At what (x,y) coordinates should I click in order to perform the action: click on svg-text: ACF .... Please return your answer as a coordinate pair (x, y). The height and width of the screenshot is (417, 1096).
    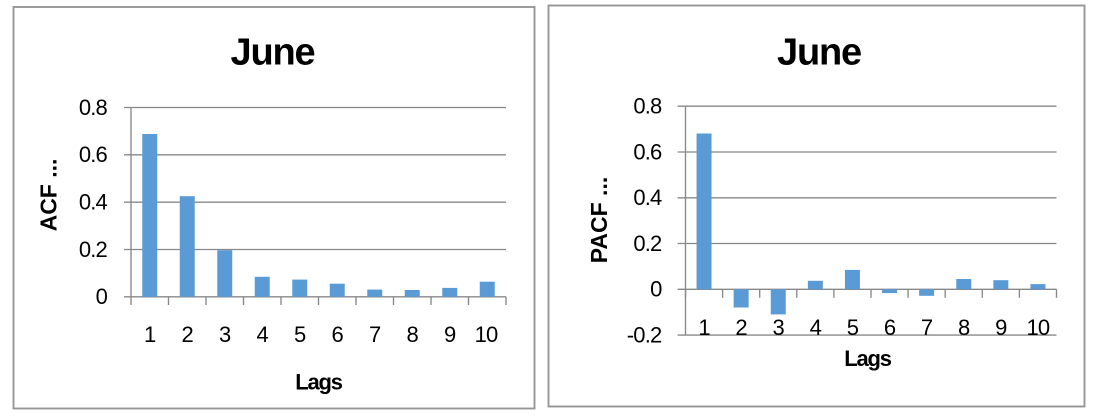
    Looking at the image, I should click on (49, 195).